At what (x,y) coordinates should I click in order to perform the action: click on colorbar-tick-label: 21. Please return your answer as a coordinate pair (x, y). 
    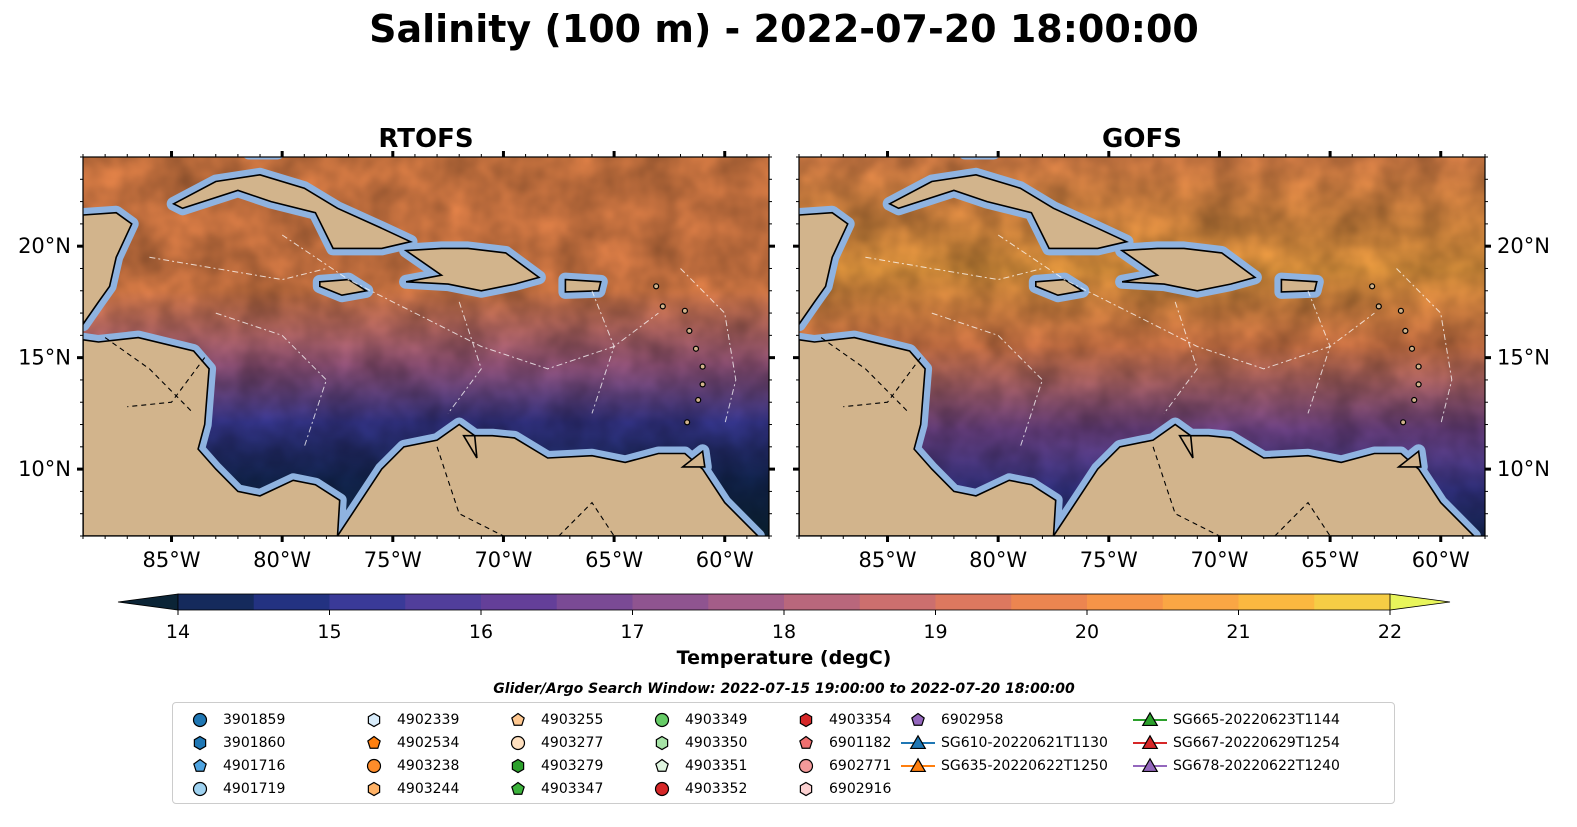
    Looking at the image, I should click on (1238, 632).